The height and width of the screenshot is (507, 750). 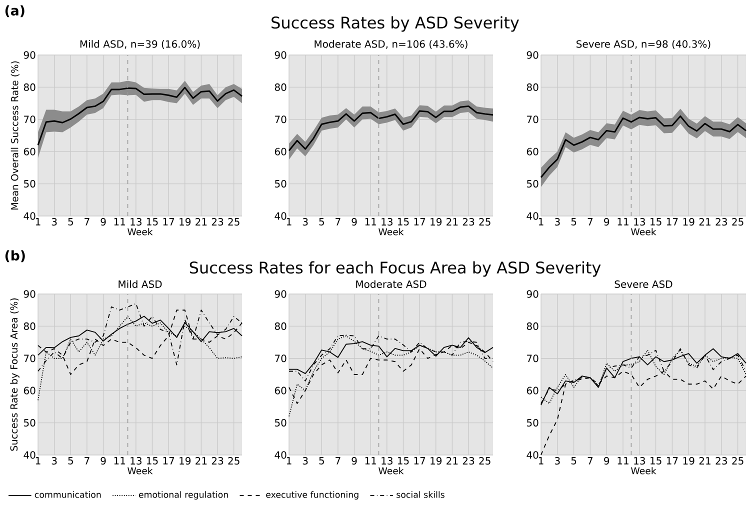 What do you see at coordinates (395, 24) in the screenshot?
I see `text: Success Rates by ASD Severity` at bounding box center [395, 24].